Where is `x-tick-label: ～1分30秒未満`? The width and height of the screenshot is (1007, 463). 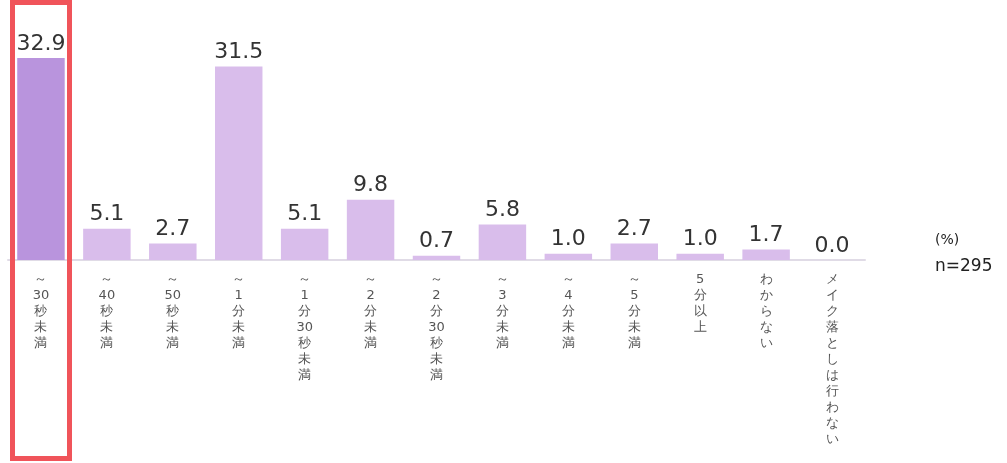 x-tick-label: ～1分30秒未満 is located at coordinates (304, 326).